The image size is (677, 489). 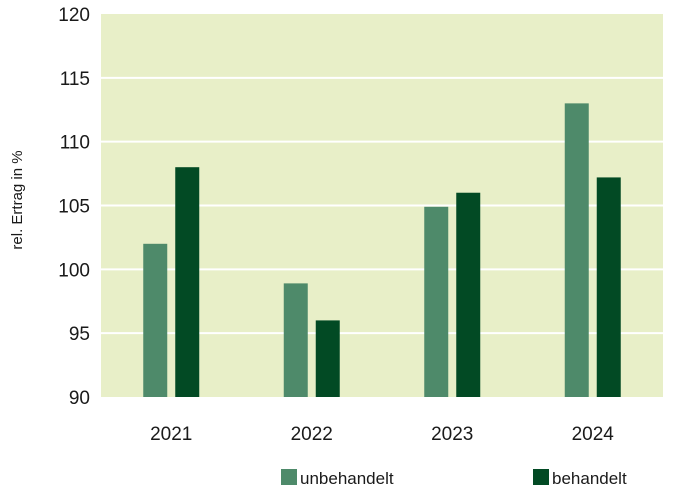 I want to click on bar-unbehandelt-2023, so click(x=436, y=301).